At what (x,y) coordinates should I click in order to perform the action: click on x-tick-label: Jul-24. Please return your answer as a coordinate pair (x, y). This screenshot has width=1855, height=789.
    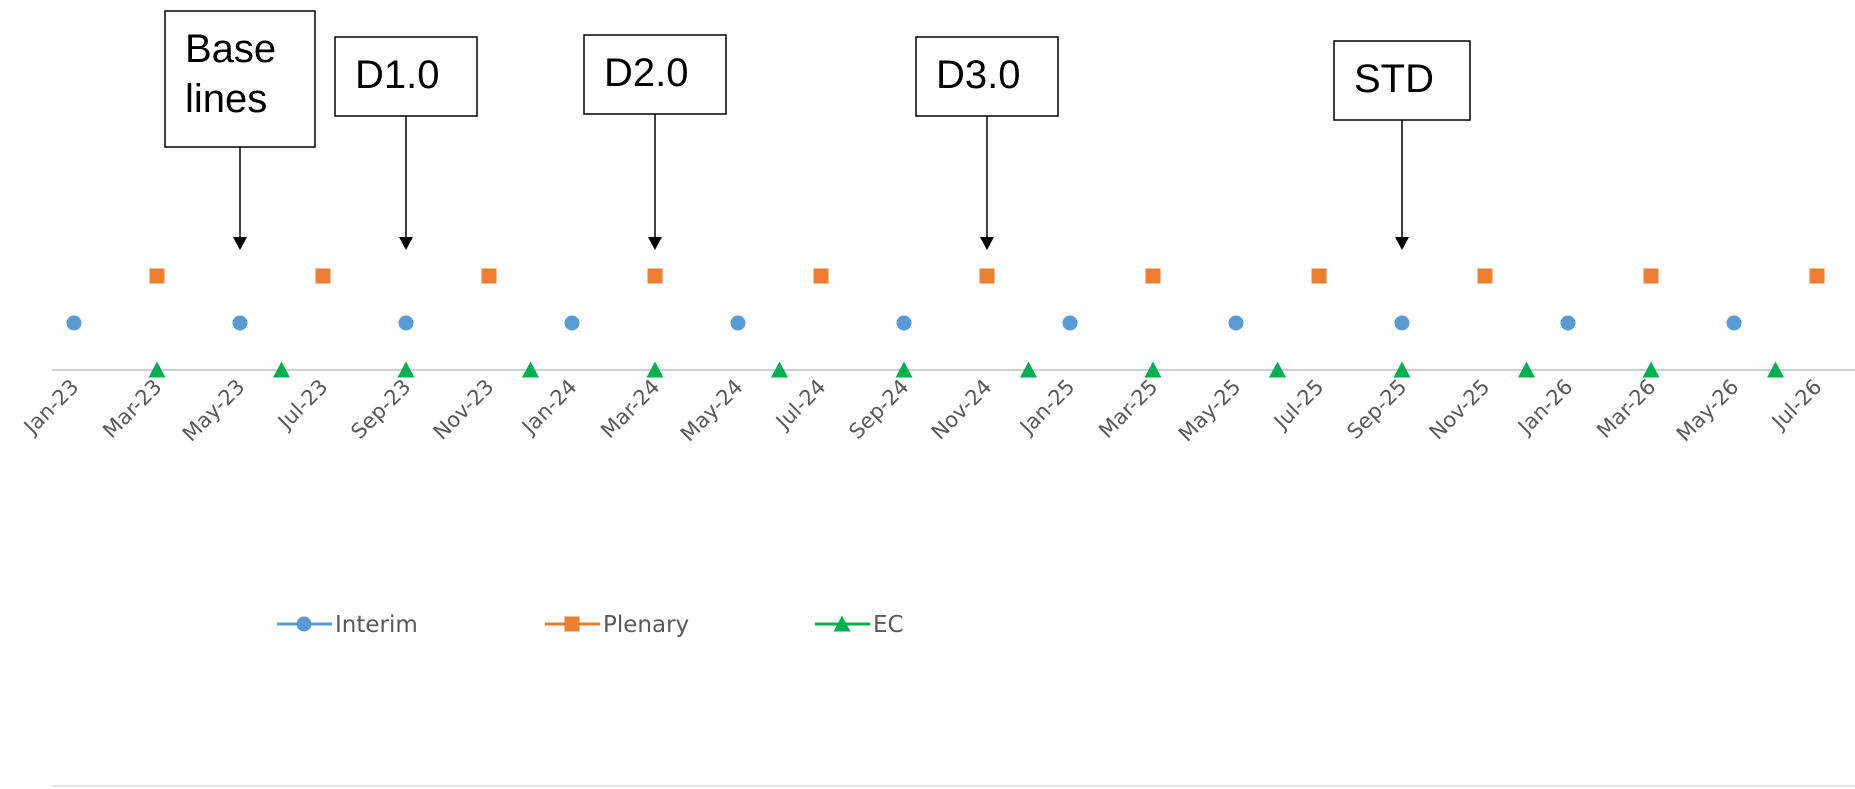
    Looking at the image, I should click on (800, 405).